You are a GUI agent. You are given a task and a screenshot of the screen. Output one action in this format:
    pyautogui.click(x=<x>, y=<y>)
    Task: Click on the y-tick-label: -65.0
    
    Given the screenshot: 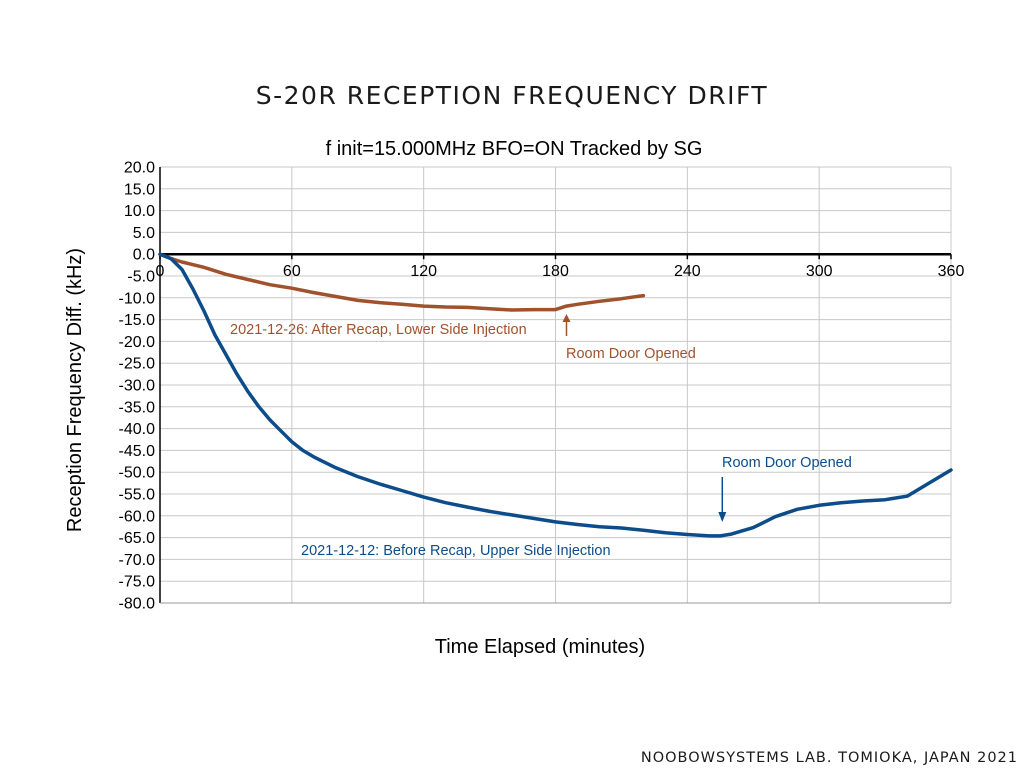 What is the action you would take?
    pyautogui.click(x=137, y=538)
    